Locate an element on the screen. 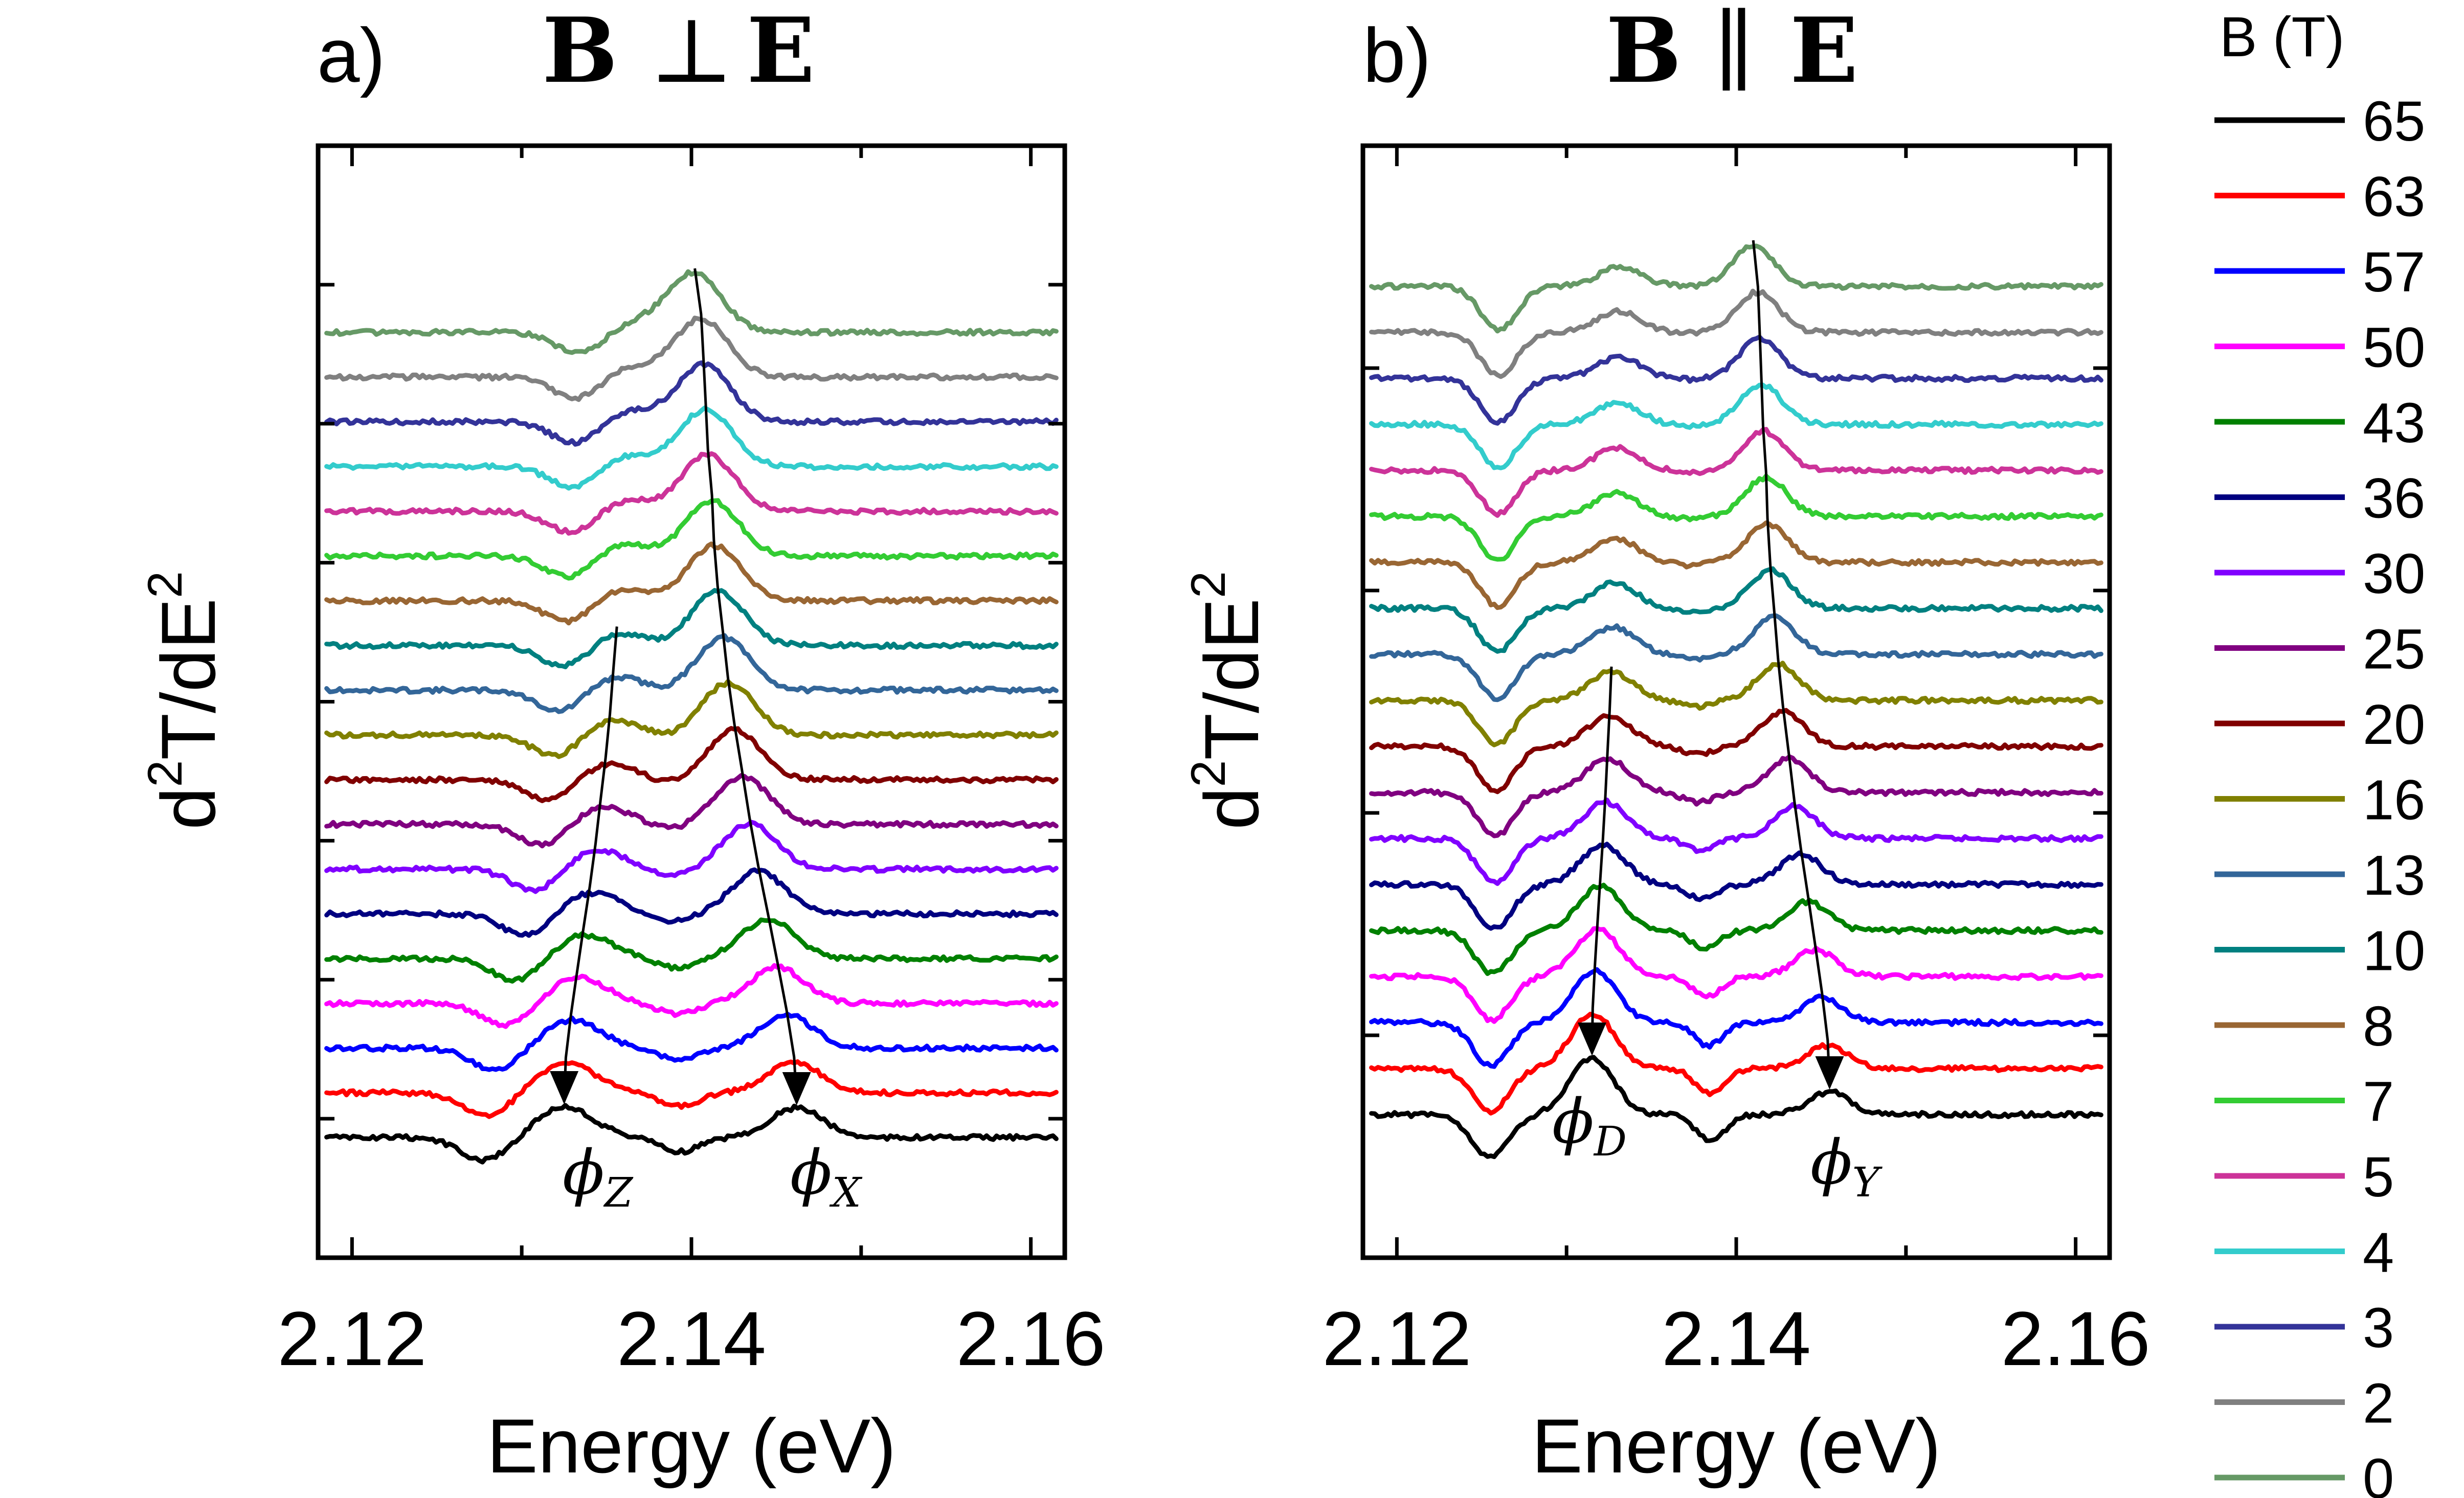 The width and height of the screenshot is (2464, 1498). arrow-head-x is located at coordinates (796, 1088).